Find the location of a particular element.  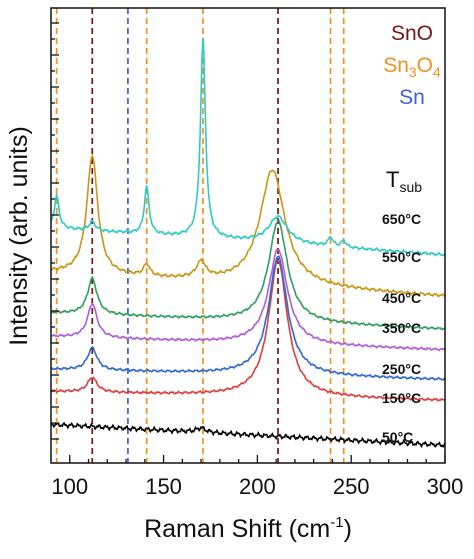

legend-sn3o4: Sn3O4 is located at coordinates (412, 67).